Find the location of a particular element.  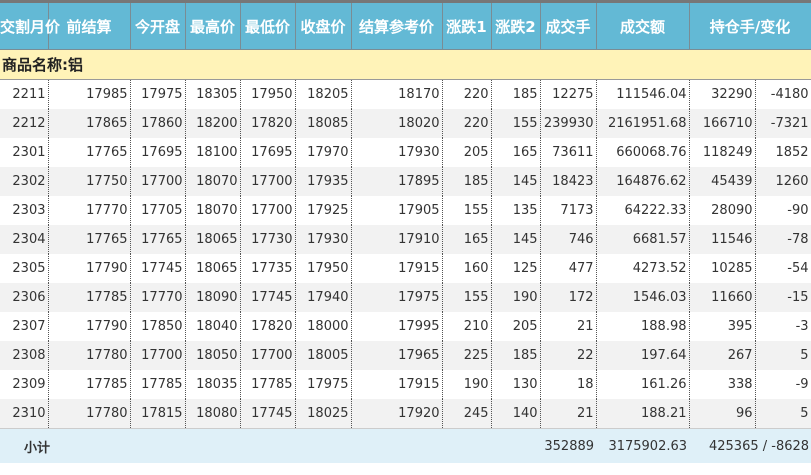

table-cell: 18065 is located at coordinates (213, 239).